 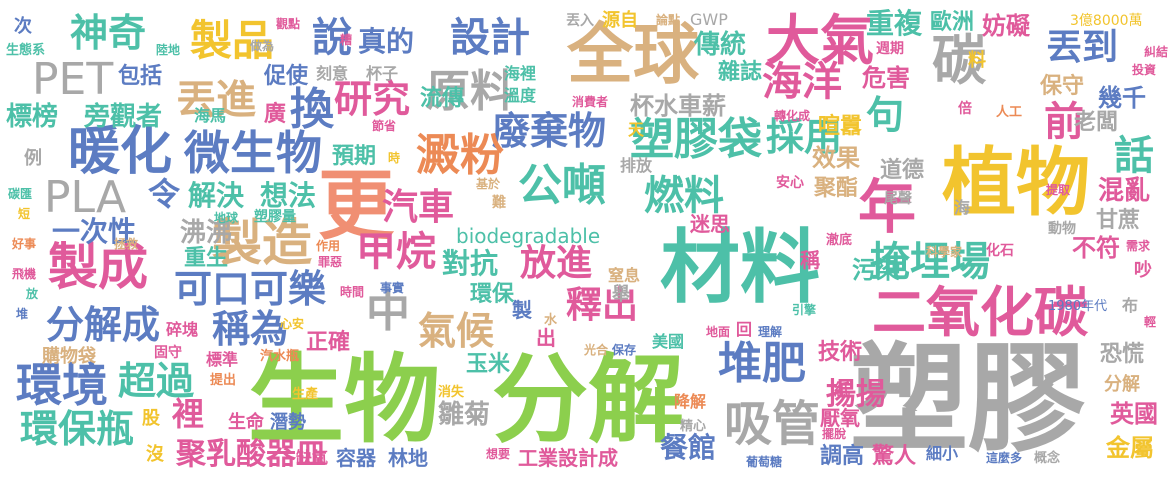 I want to click on word: 吵, so click(x=1143, y=270).